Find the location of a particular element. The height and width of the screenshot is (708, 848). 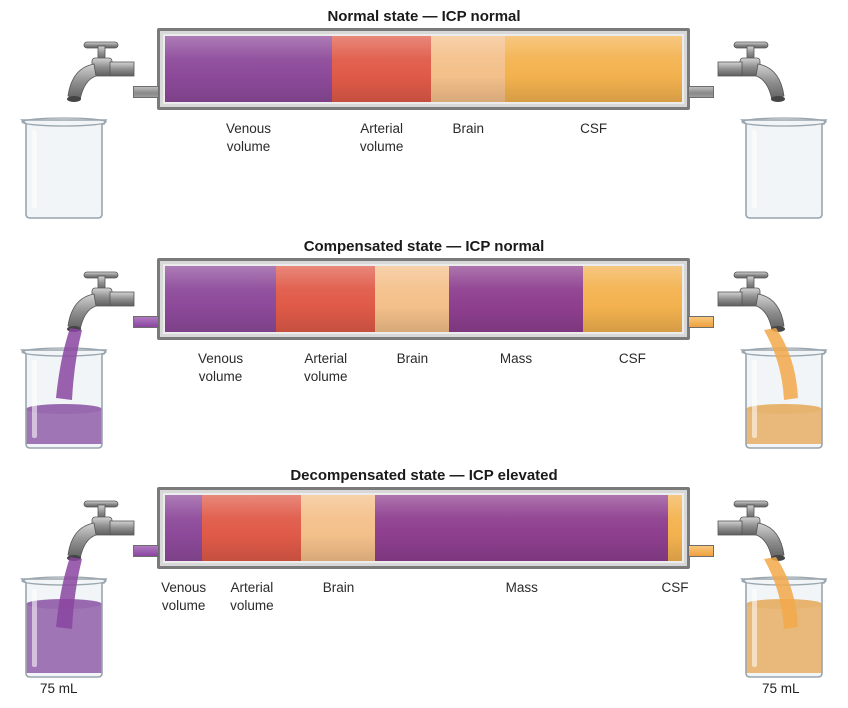

right-beaker is located at coordinates (784, 168).